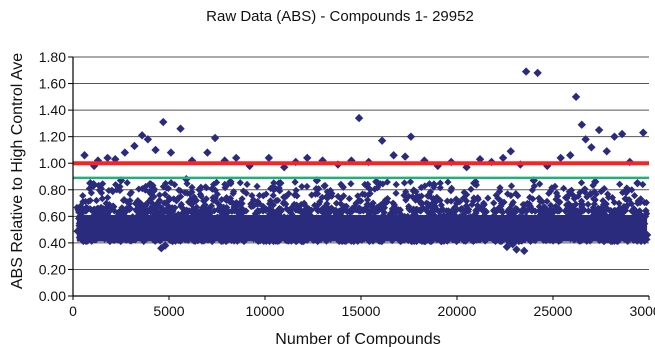  I want to click on x-tick-label: 10000, so click(265, 311).